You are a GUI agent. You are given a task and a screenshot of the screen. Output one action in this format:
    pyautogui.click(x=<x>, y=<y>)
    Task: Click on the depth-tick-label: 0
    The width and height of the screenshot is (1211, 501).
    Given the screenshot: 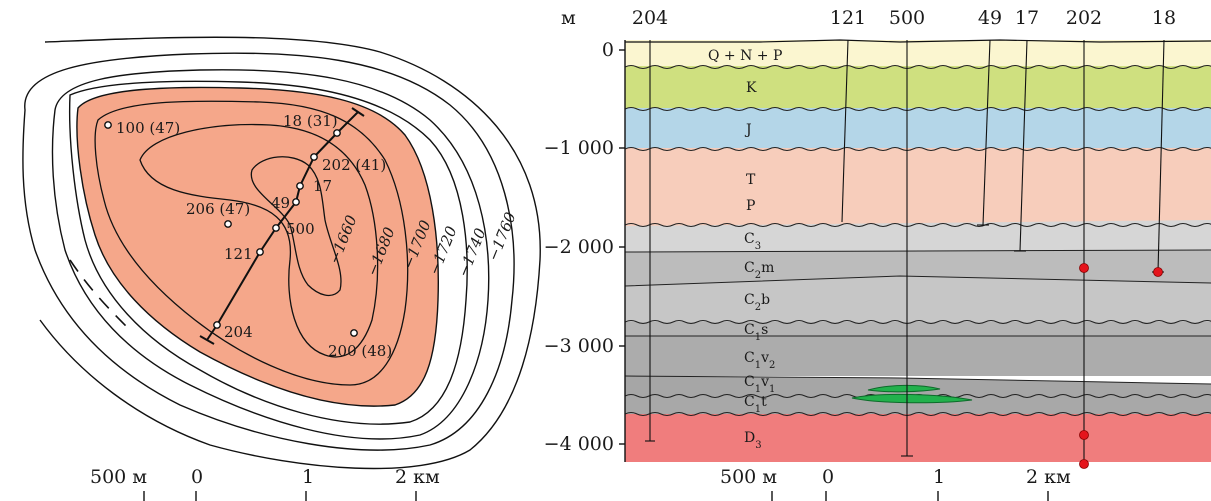 What is the action you would take?
    pyautogui.click(x=608, y=50)
    